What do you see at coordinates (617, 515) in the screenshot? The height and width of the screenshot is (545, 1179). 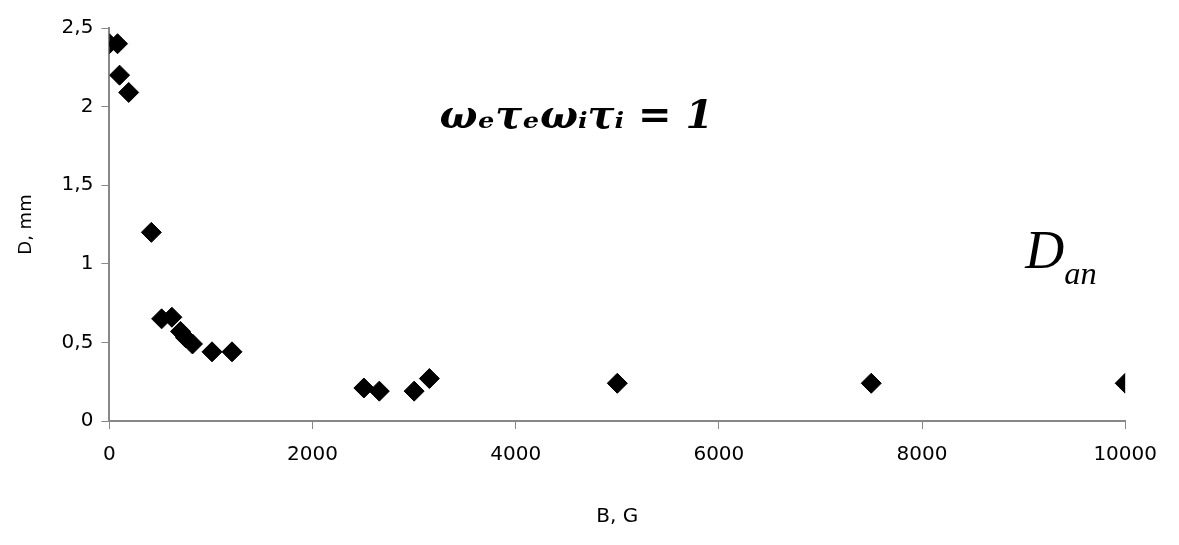 I see `x-axis-title: B, G` at bounding box center [617, 515].